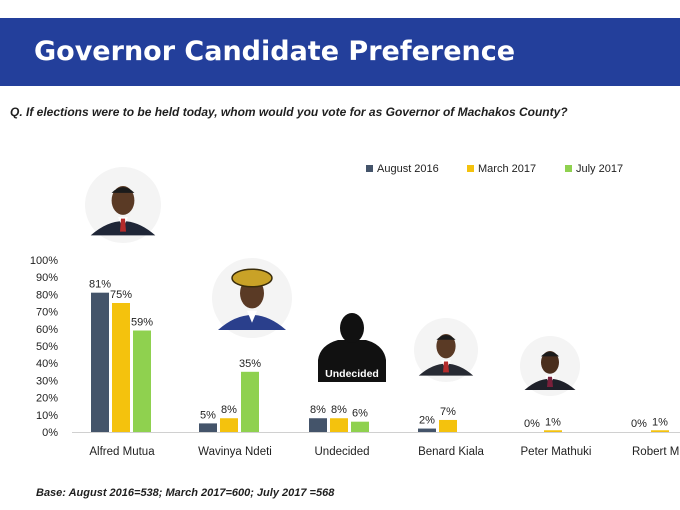 The image size is (680, 510). I want to click on y-tick-label: 90%, so click(47, 278).